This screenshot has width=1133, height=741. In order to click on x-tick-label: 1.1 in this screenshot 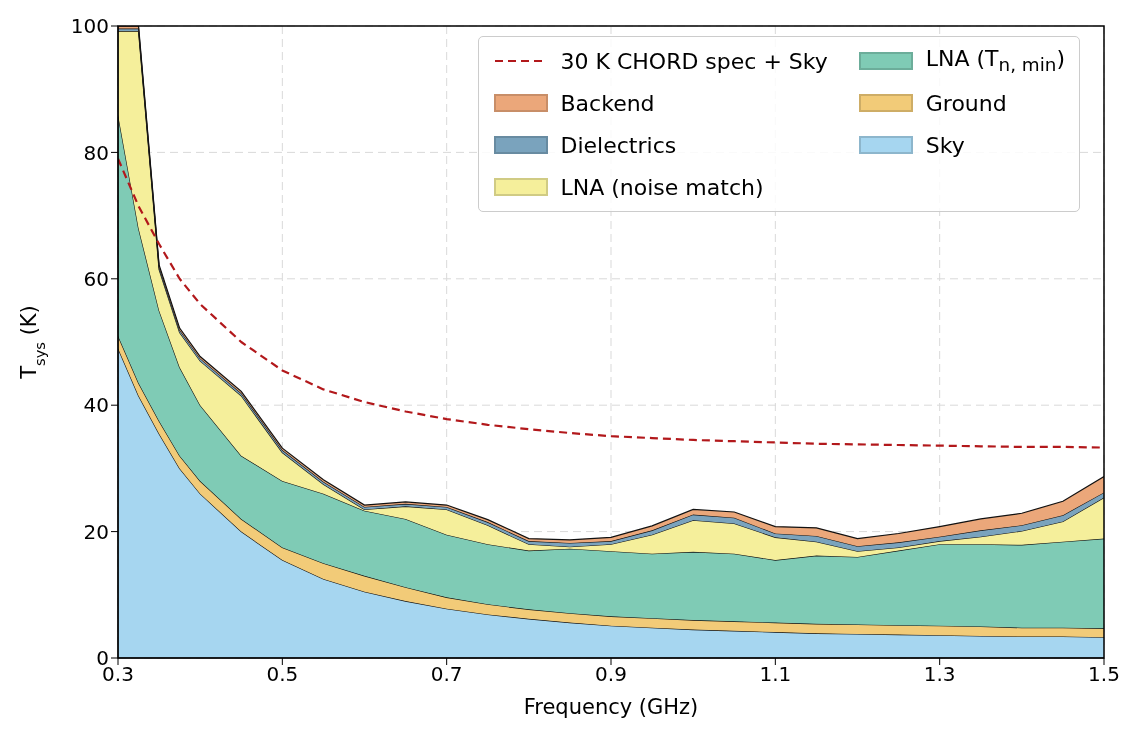, I will do `click(775, 674)`.